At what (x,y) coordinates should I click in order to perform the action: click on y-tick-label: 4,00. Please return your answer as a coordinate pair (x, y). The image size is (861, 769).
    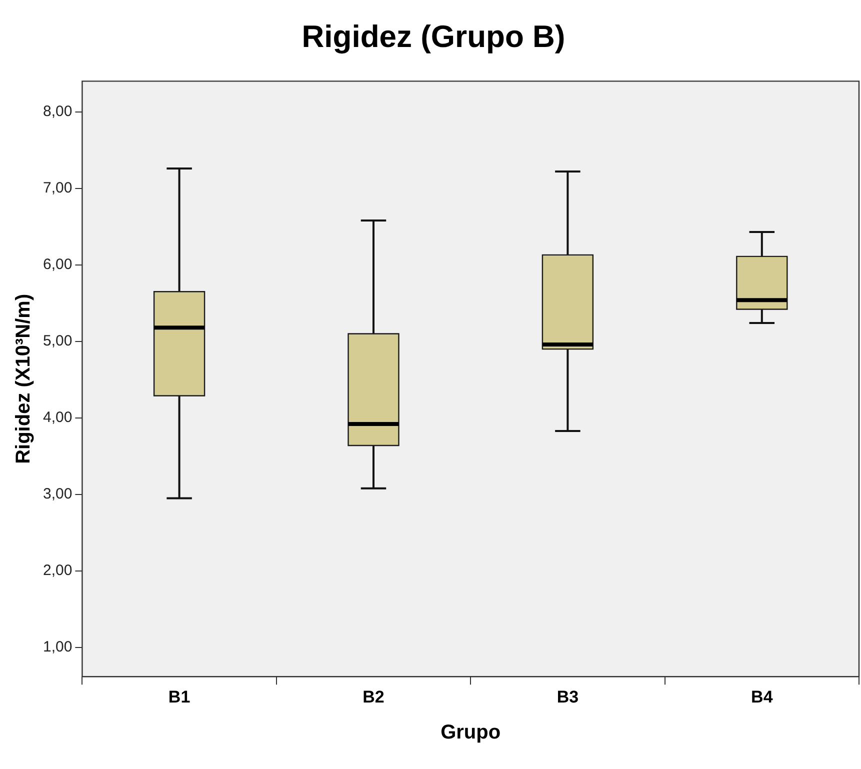
    Looking at the image, I should click on (57, 417).